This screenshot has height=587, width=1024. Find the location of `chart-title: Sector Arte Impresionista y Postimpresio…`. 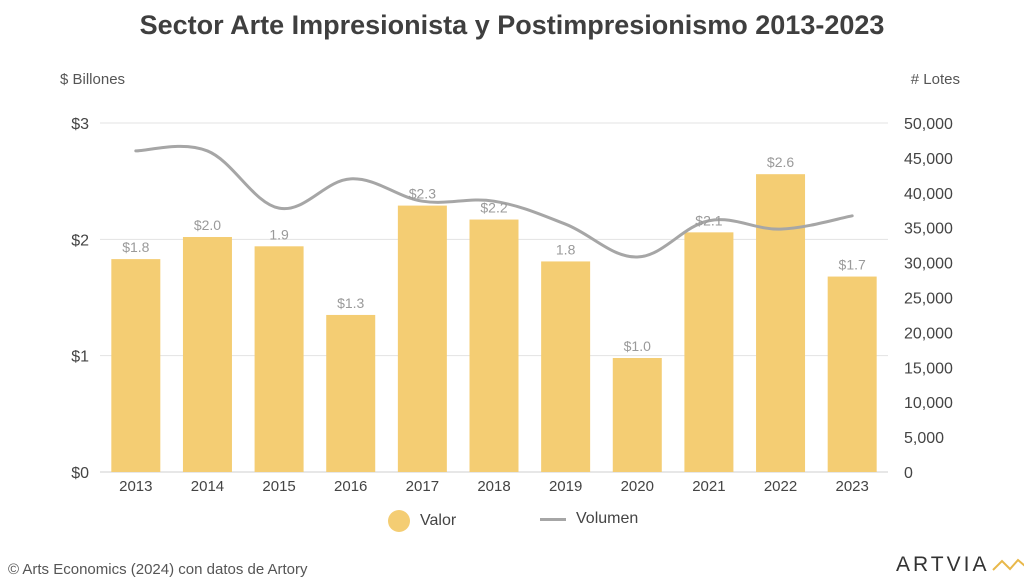

chart-title: Sector Arte Impresionista y Postimpresio… is located at coordinates (512, 25).